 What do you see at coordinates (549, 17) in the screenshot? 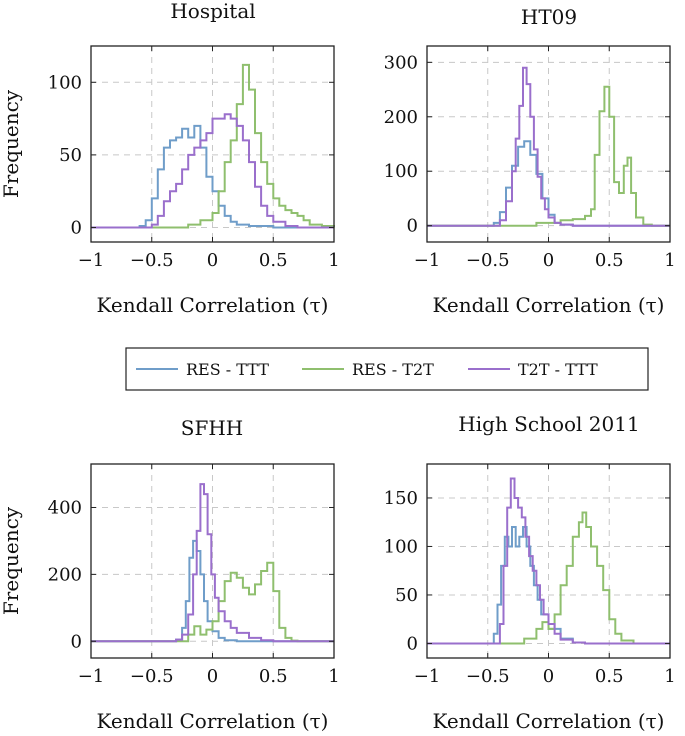
I see `chart-title: HT09` at bounding box center [549, 17].